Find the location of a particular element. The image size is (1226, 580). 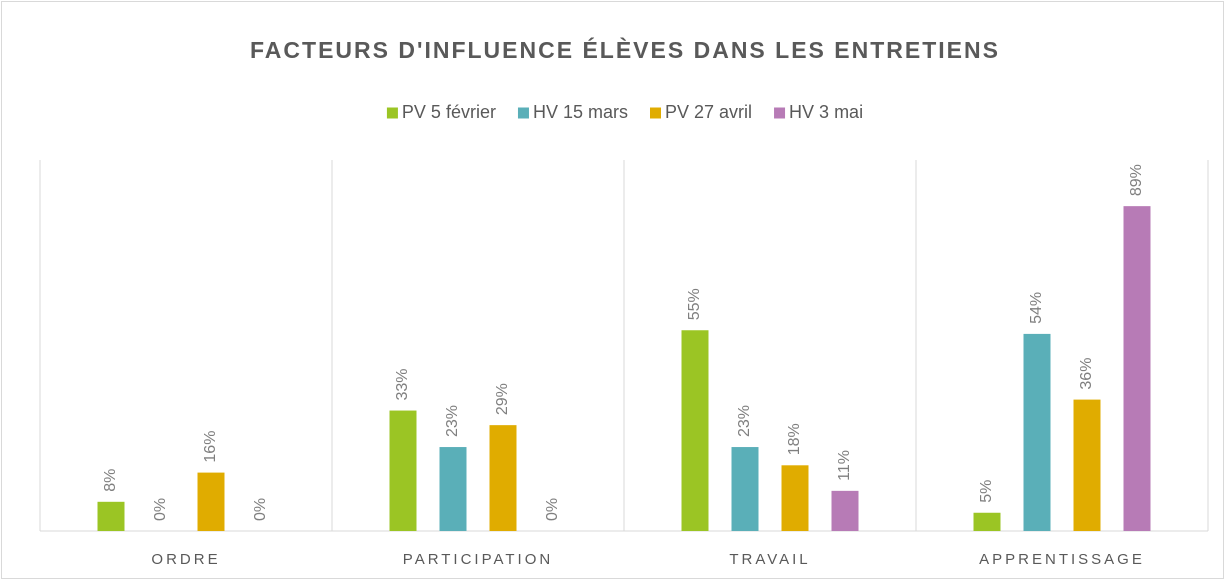

legend-label: PV 27 avril is located at coordinates (708, 112).